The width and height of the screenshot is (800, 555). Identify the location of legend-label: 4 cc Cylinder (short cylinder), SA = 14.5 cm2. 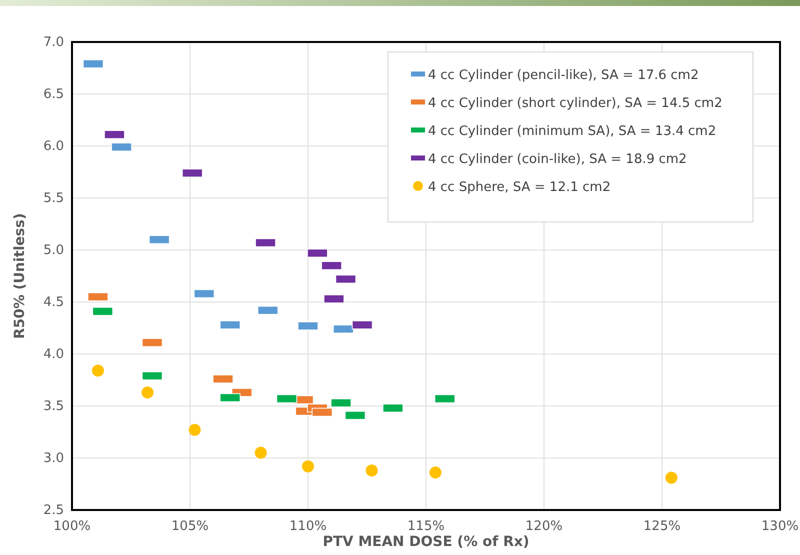
(575, 103).